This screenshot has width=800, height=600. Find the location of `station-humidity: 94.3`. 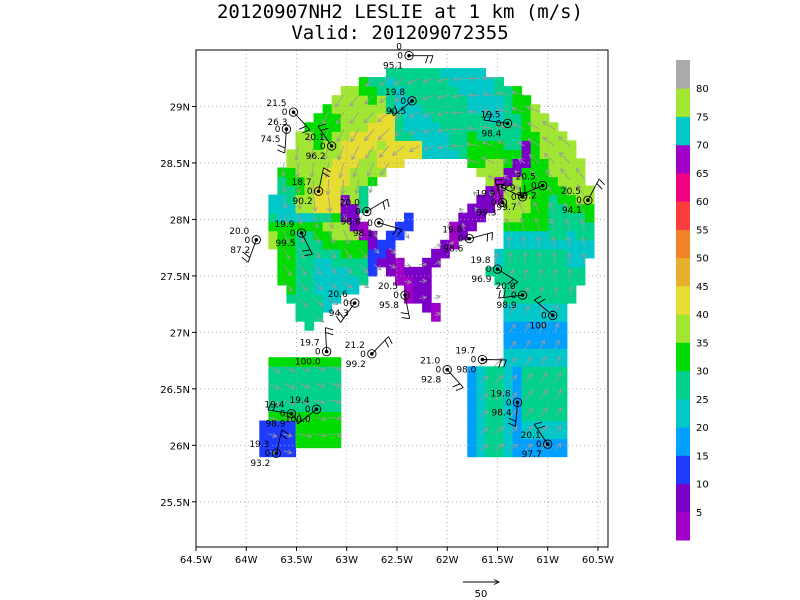

station-humidity: 94.3 is located at coordinates (339, 314).